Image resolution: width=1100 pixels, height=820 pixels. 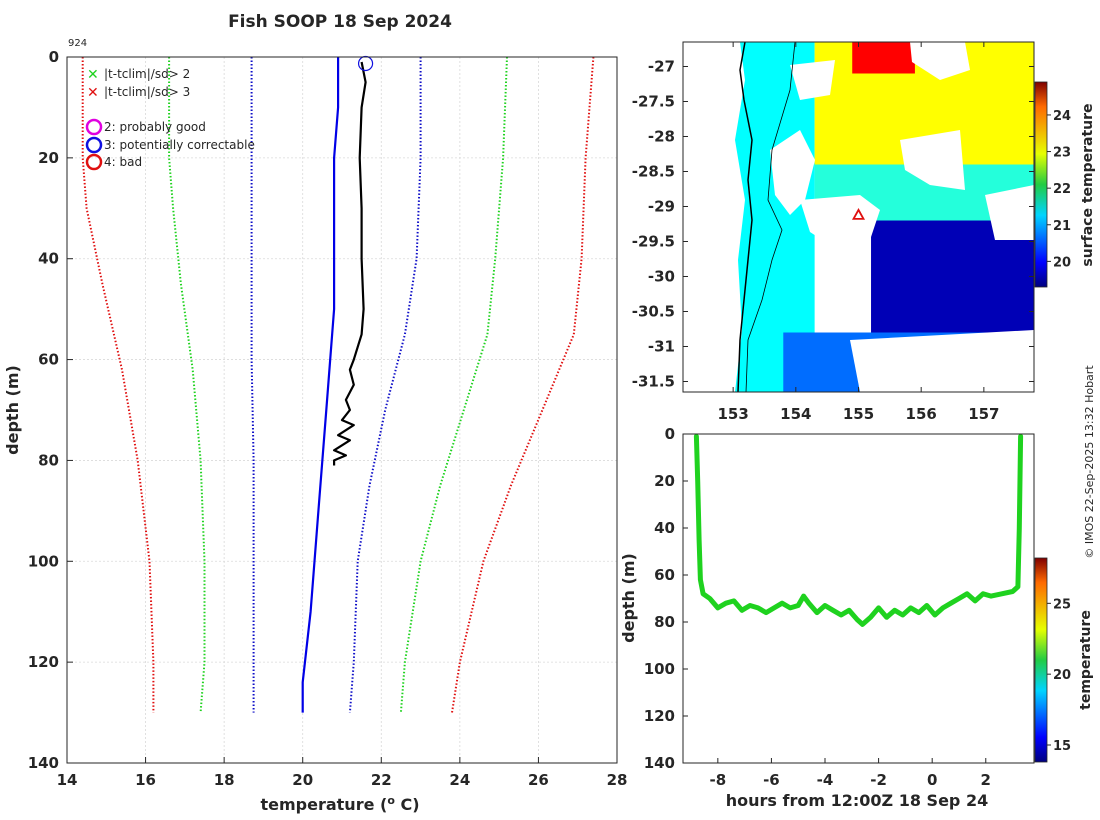 I want to click on track-tick-label-x: -6, so click(x=771, y=780).